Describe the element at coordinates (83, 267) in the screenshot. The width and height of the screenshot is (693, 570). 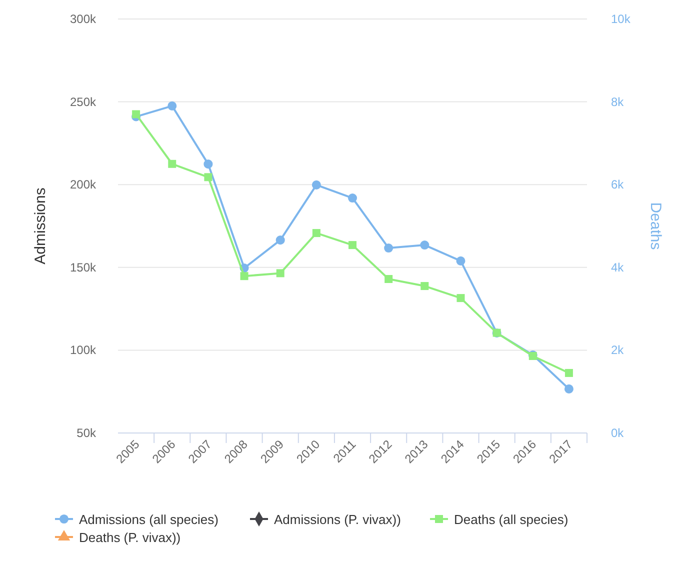
I see `y-tick-label: 150k` at that location.